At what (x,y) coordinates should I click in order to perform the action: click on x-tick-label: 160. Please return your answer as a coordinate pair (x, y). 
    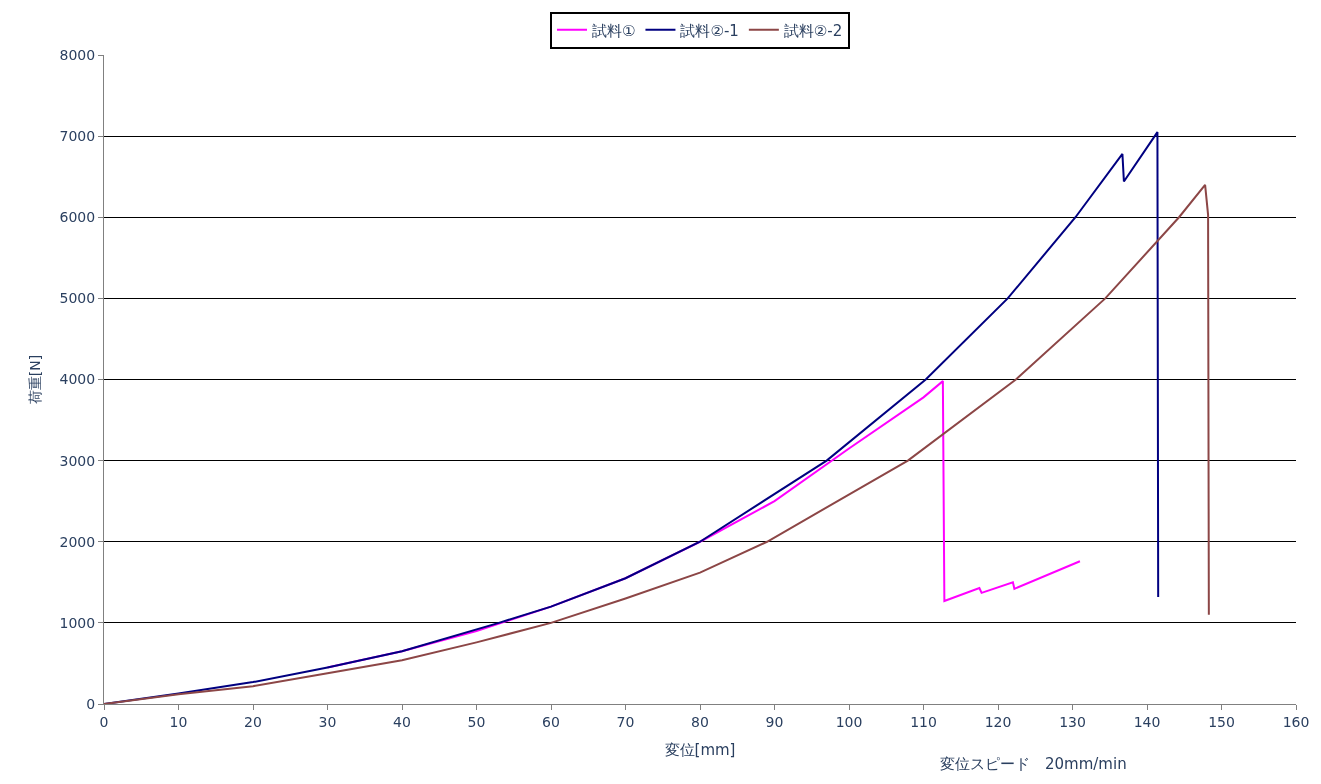
    Looking at the image, I should click on (1296, 721).